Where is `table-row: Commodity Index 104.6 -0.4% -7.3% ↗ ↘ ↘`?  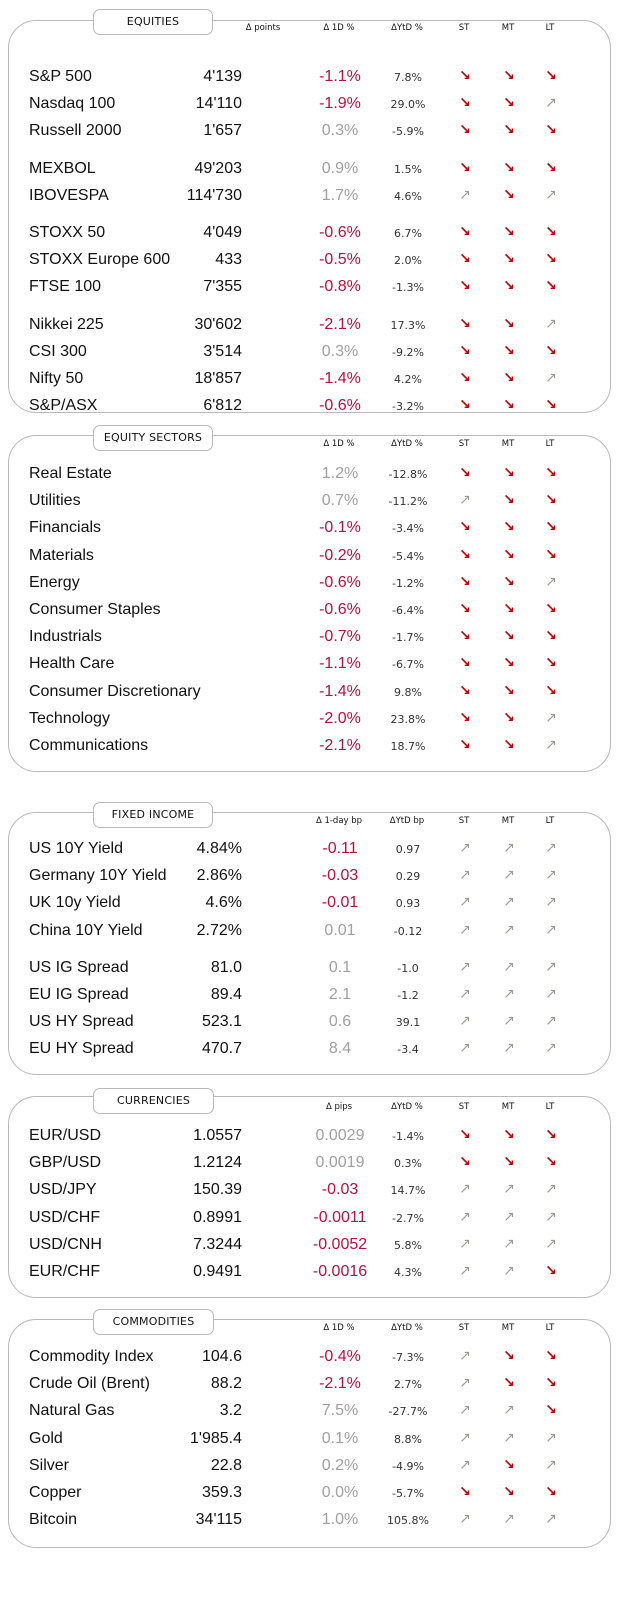
table-row: Commodity Index 104.6 -0.4% -7.3% ↗ ↘ ↘ is located at coordinates (310, 1356).